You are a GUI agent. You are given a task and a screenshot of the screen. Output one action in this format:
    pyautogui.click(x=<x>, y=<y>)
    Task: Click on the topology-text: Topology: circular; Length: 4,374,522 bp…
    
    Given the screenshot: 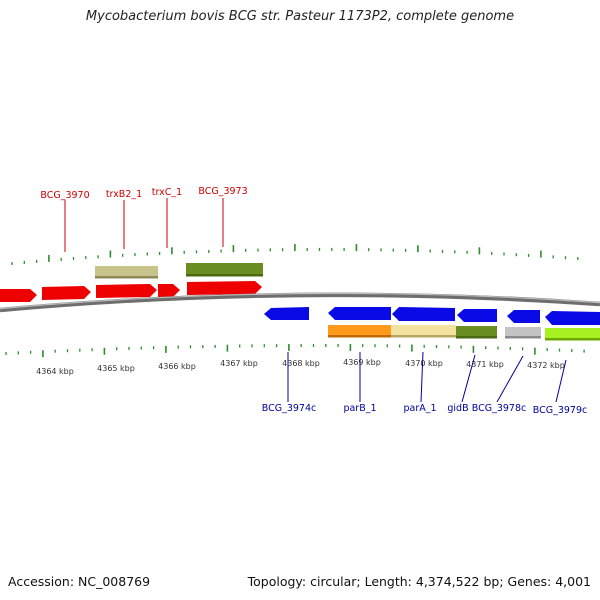 What is the action you would take?
    pyautogui.click(x=419, y=581)
    